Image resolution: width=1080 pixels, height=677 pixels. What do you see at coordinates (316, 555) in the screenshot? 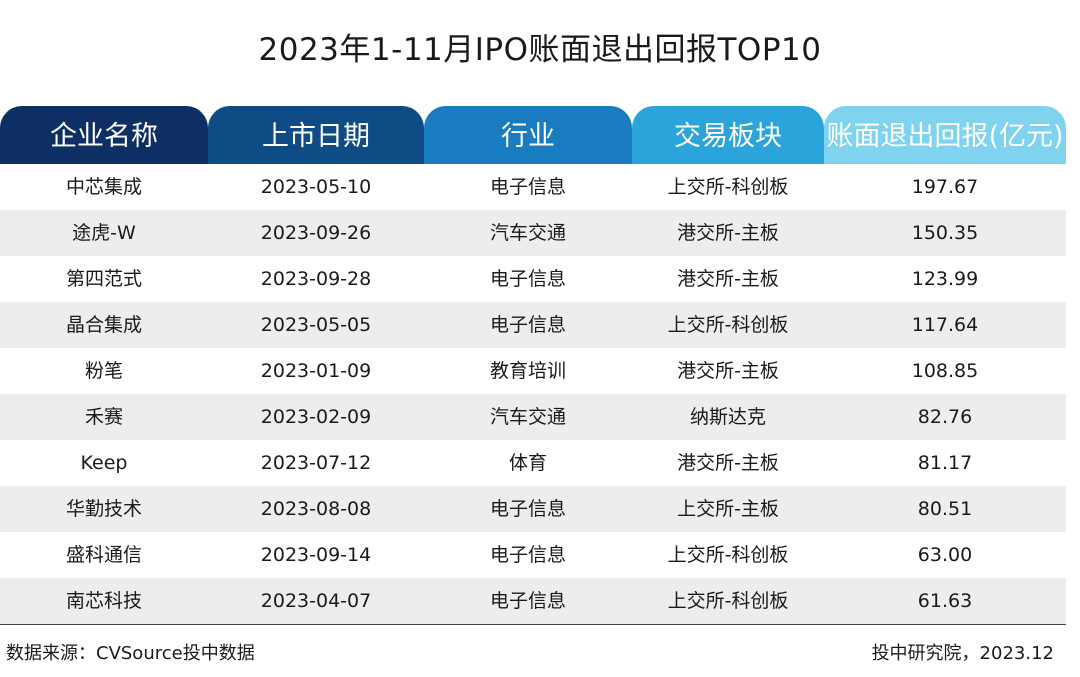
I see `listing-date-cell: 2023-09-14` at bounding box center [316, 555].